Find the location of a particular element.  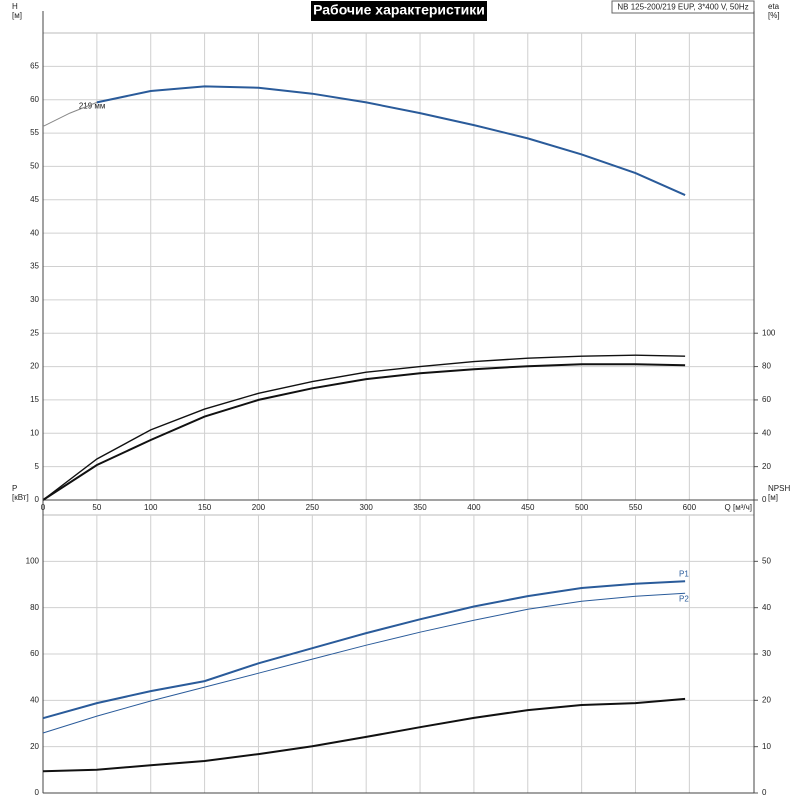

x-tick-label: 250 is located at coordinates (313, 507).